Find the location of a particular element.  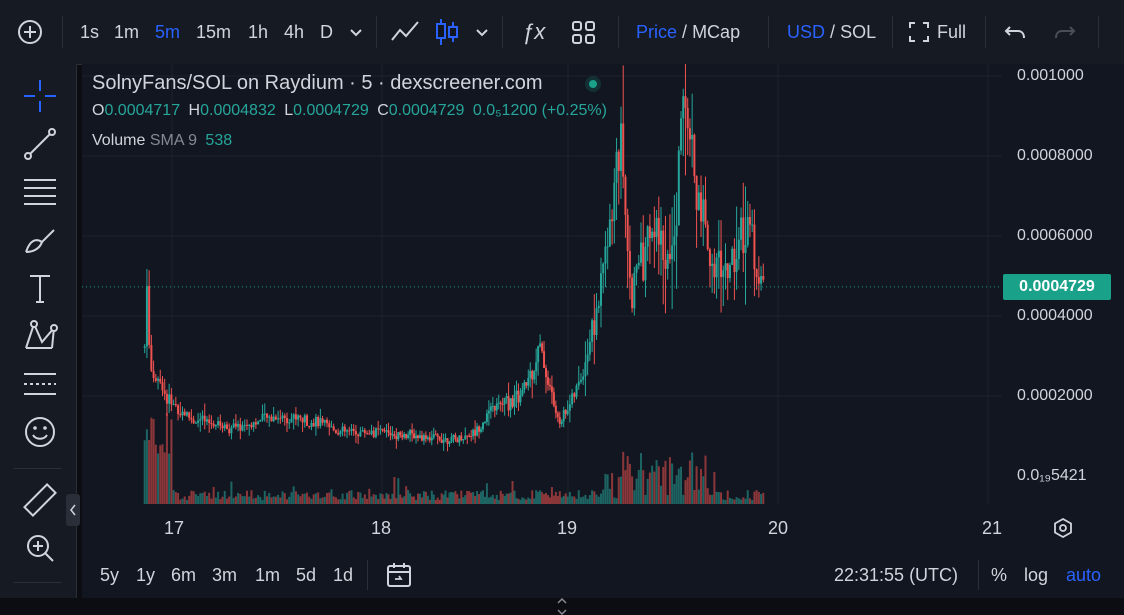

undo-button is located at coordinates (1015, 32).